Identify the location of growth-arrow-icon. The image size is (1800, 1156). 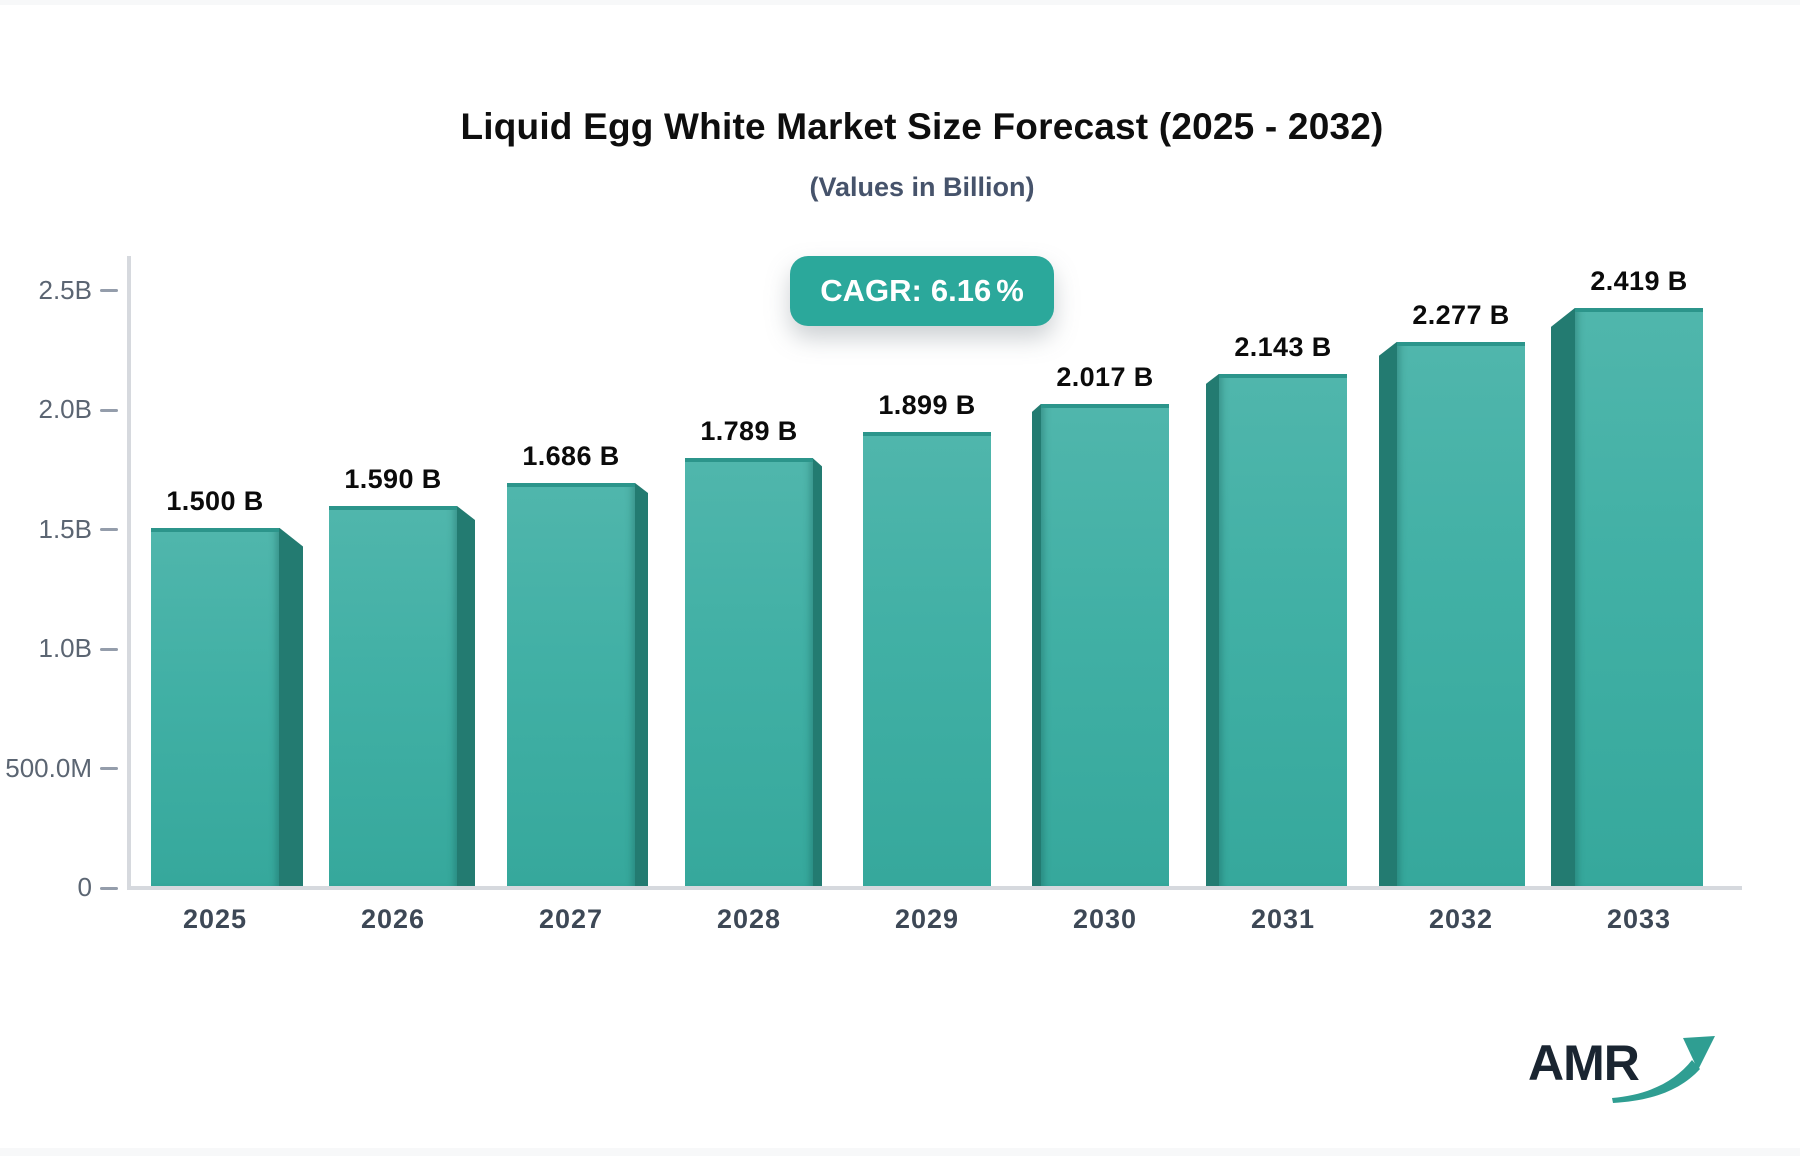
(1663, 1069).